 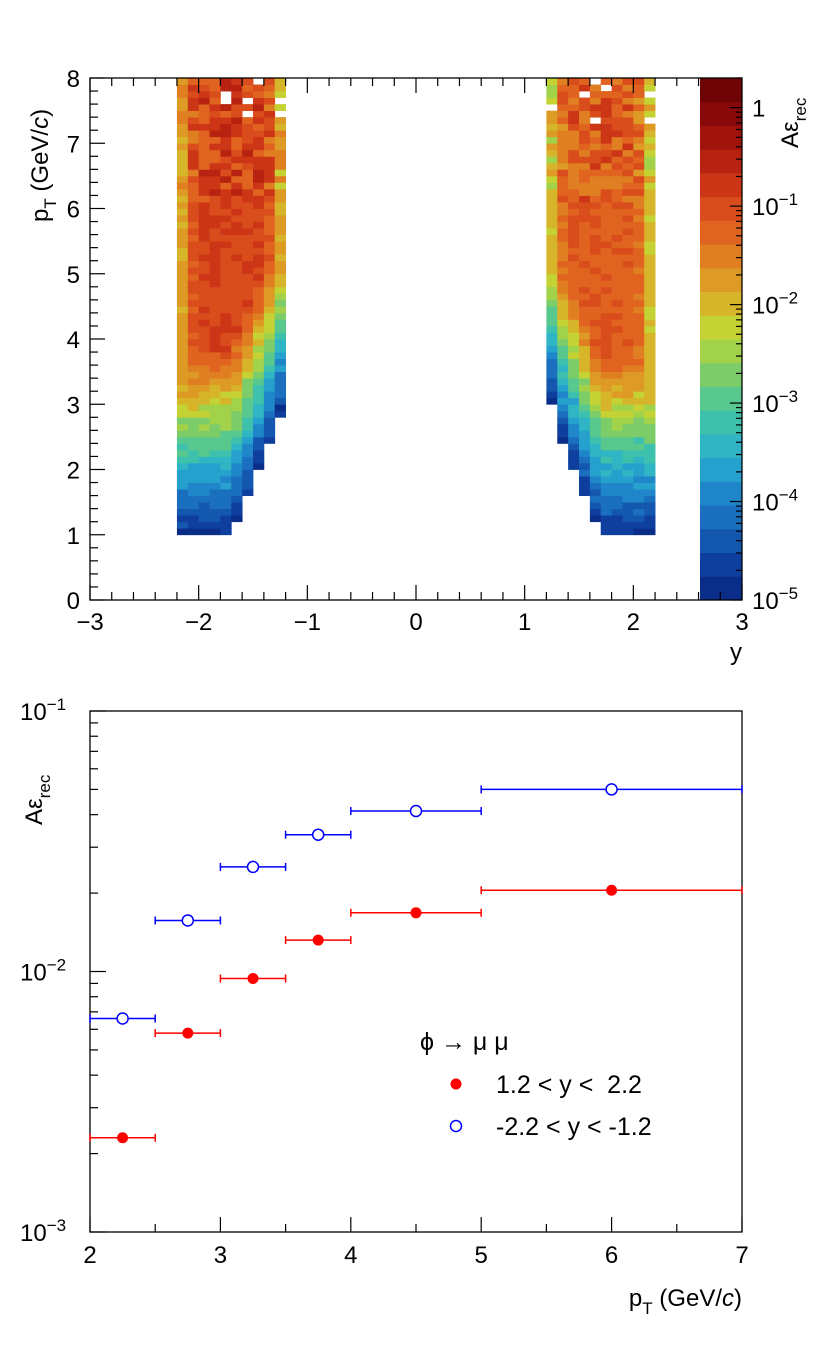 I want to click on heatmap-x-axis-label: y, so click(x=736, y=652).